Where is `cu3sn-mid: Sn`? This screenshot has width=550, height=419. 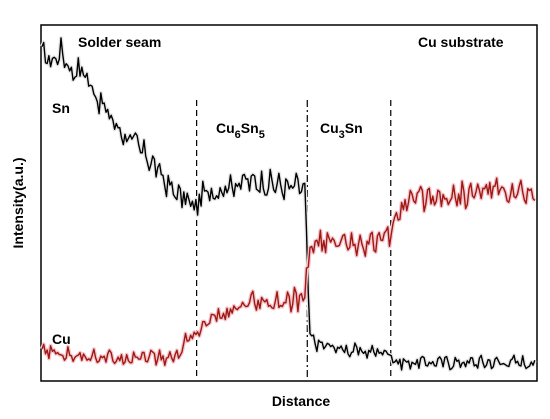 cu3sn-mid: Sn is located at coordinates (354, 128).